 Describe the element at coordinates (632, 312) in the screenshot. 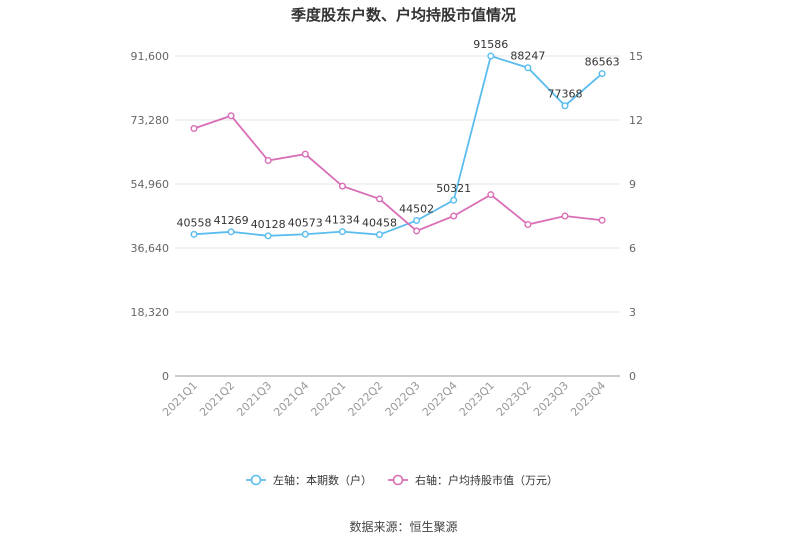

I see `right-axis-tick-label: 3` at that location.